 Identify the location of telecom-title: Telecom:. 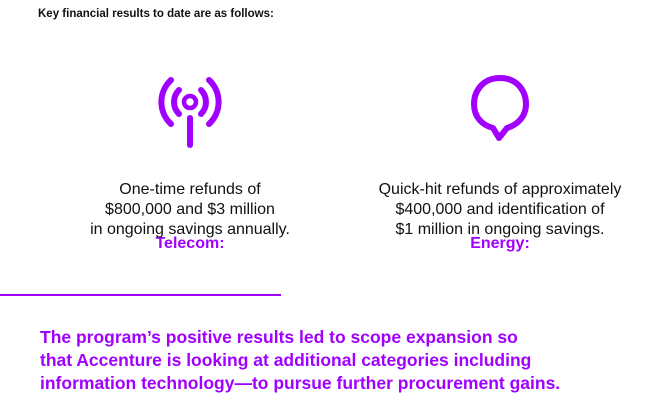
(190, 243).